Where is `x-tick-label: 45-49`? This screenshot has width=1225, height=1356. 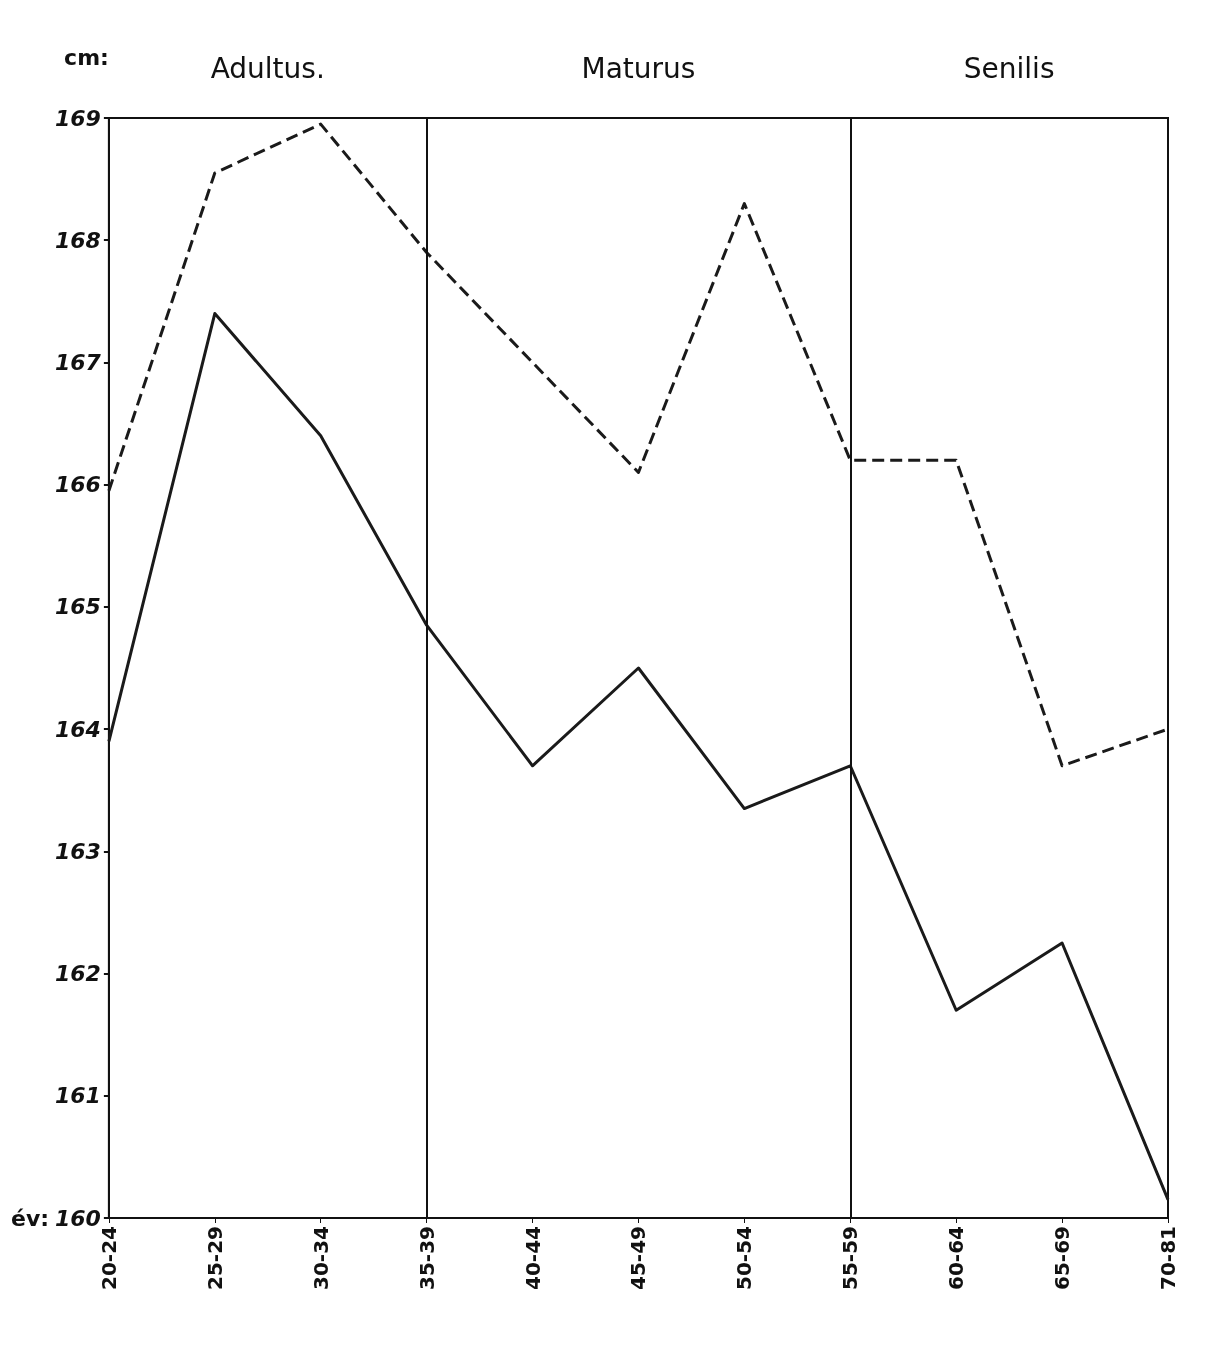
x-tick-label: 45-49 is located at coordinates (638, 1258).